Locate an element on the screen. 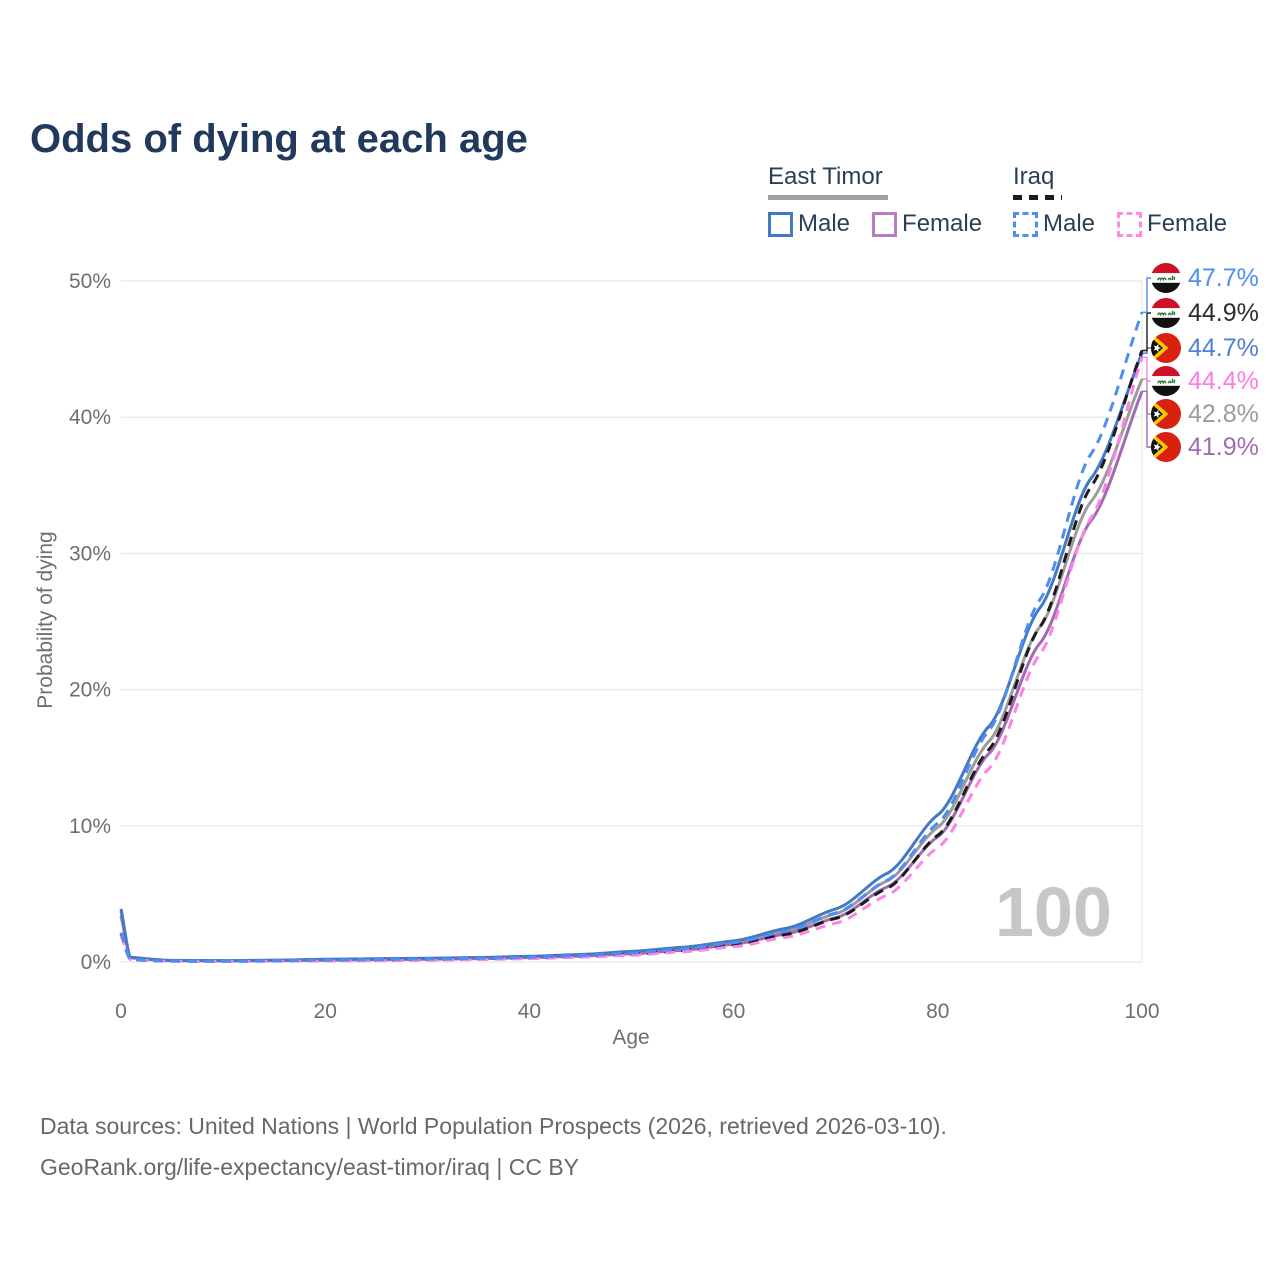  end-label-value: 41.9% is located at coordinates (1223, 446).